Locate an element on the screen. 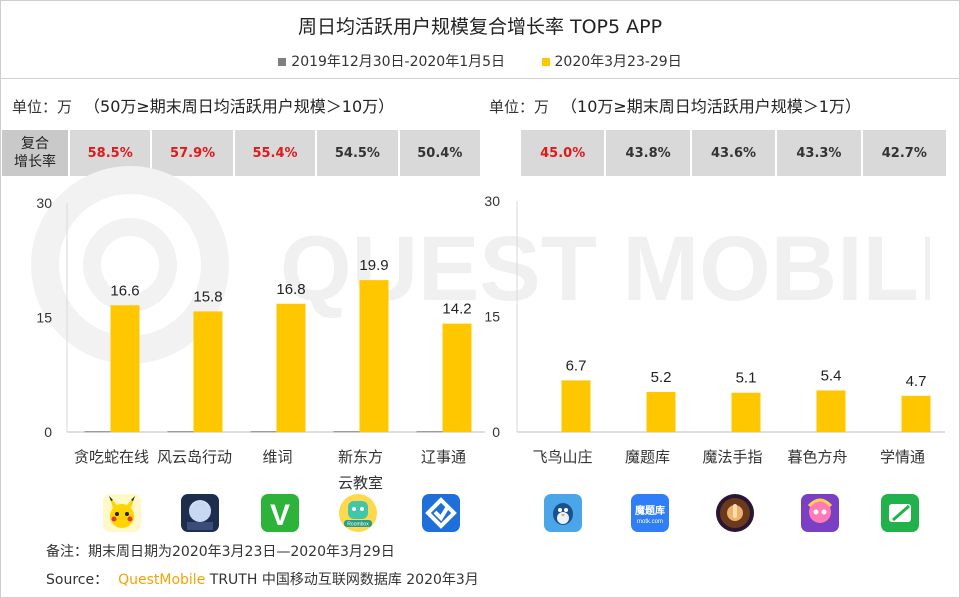  data-label: 15.8 is located at coordinates (207, 296).